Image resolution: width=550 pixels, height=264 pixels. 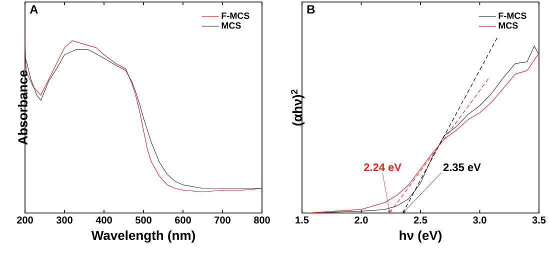 I want to click on y-axis-title: Absorbance, so click(x=23, y=107).